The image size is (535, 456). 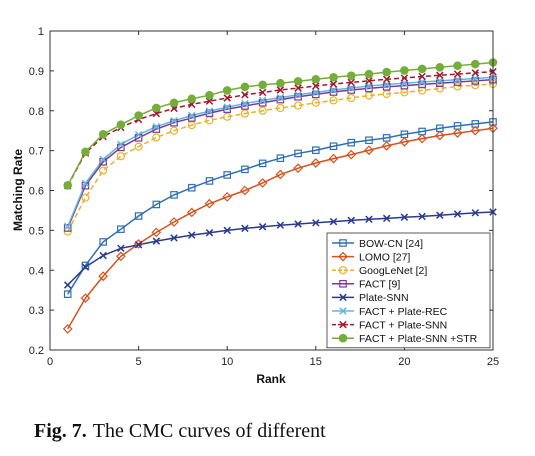 What do you see at coordinates (371, 257) in the screenshot?
I see `legend-entry: LOMO [27]` at bounding box center [371, 257].